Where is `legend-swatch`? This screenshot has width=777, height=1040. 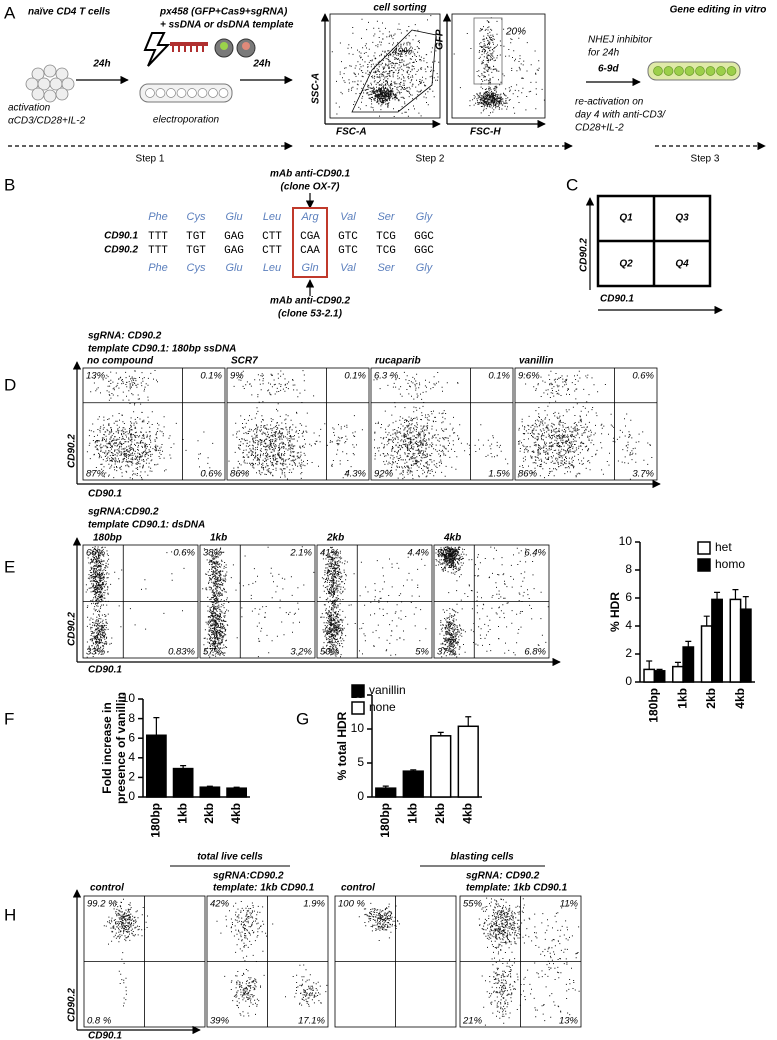
legend-swatch is located at coordinates (358, 691).